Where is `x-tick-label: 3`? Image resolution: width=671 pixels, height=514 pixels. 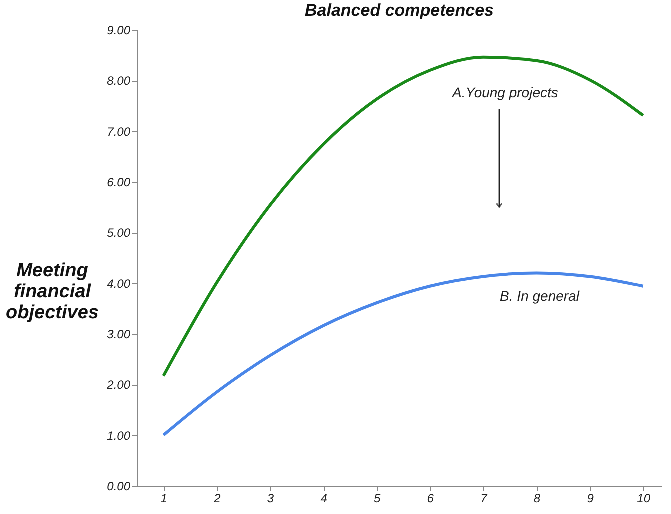
x-tick-label: 3 is located at coordinates (270, 499).